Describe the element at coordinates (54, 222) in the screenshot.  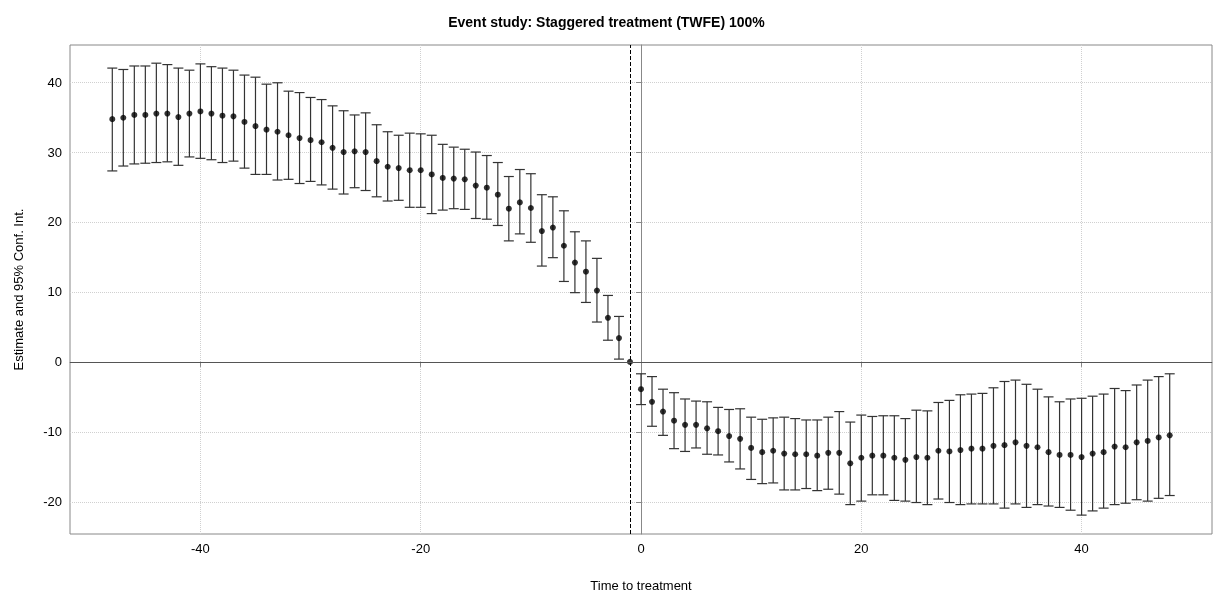
I see `y-tick-label: 20` at that location.